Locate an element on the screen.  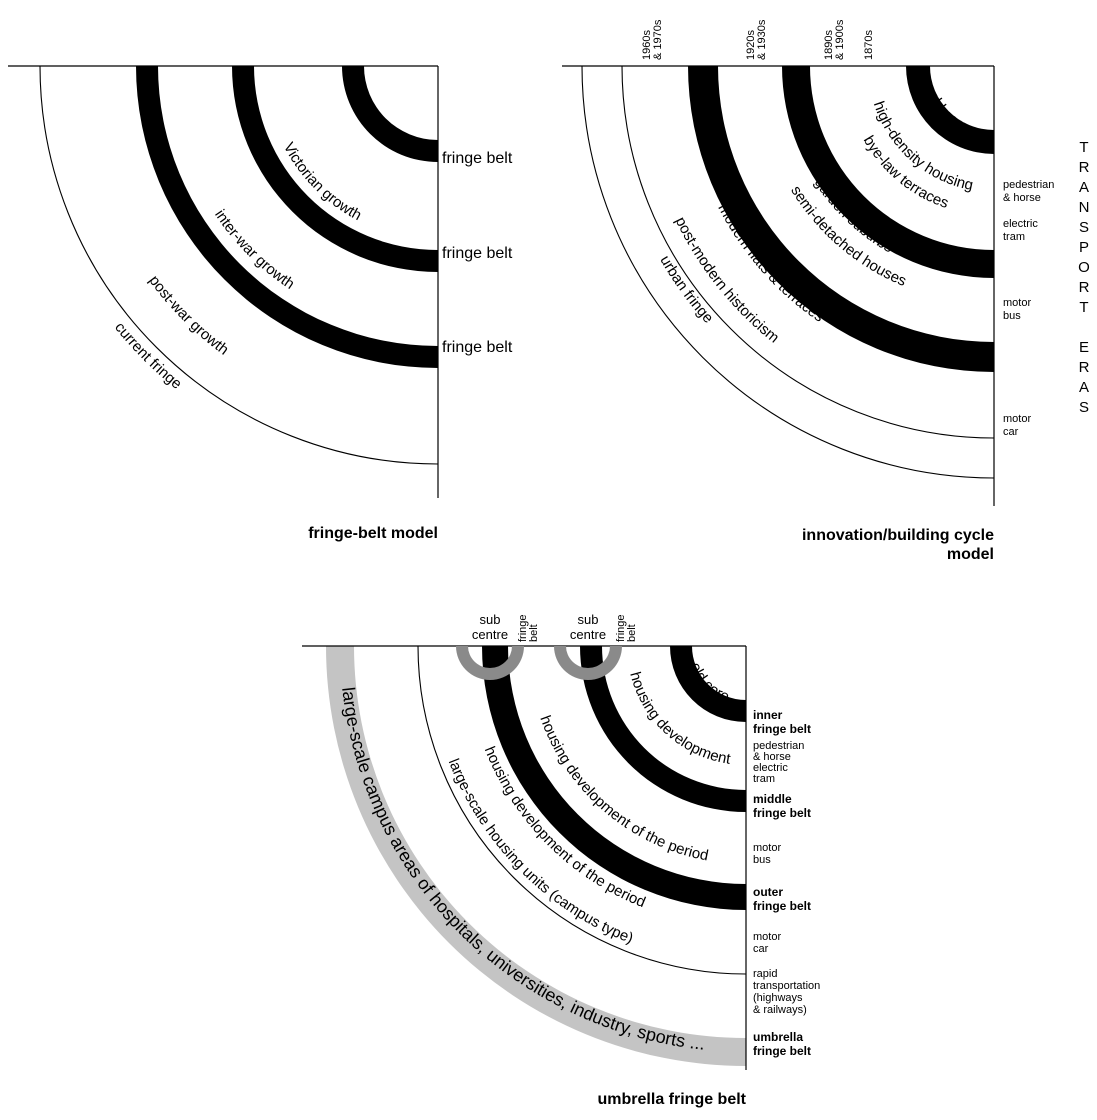
outer-fringe-belt-line2: fringe belt is located at coordinates (782, 906).